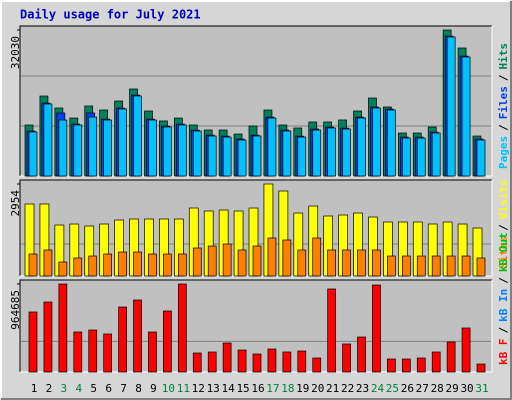  I want to click on x-tick-label: 11, so click(183, 388).